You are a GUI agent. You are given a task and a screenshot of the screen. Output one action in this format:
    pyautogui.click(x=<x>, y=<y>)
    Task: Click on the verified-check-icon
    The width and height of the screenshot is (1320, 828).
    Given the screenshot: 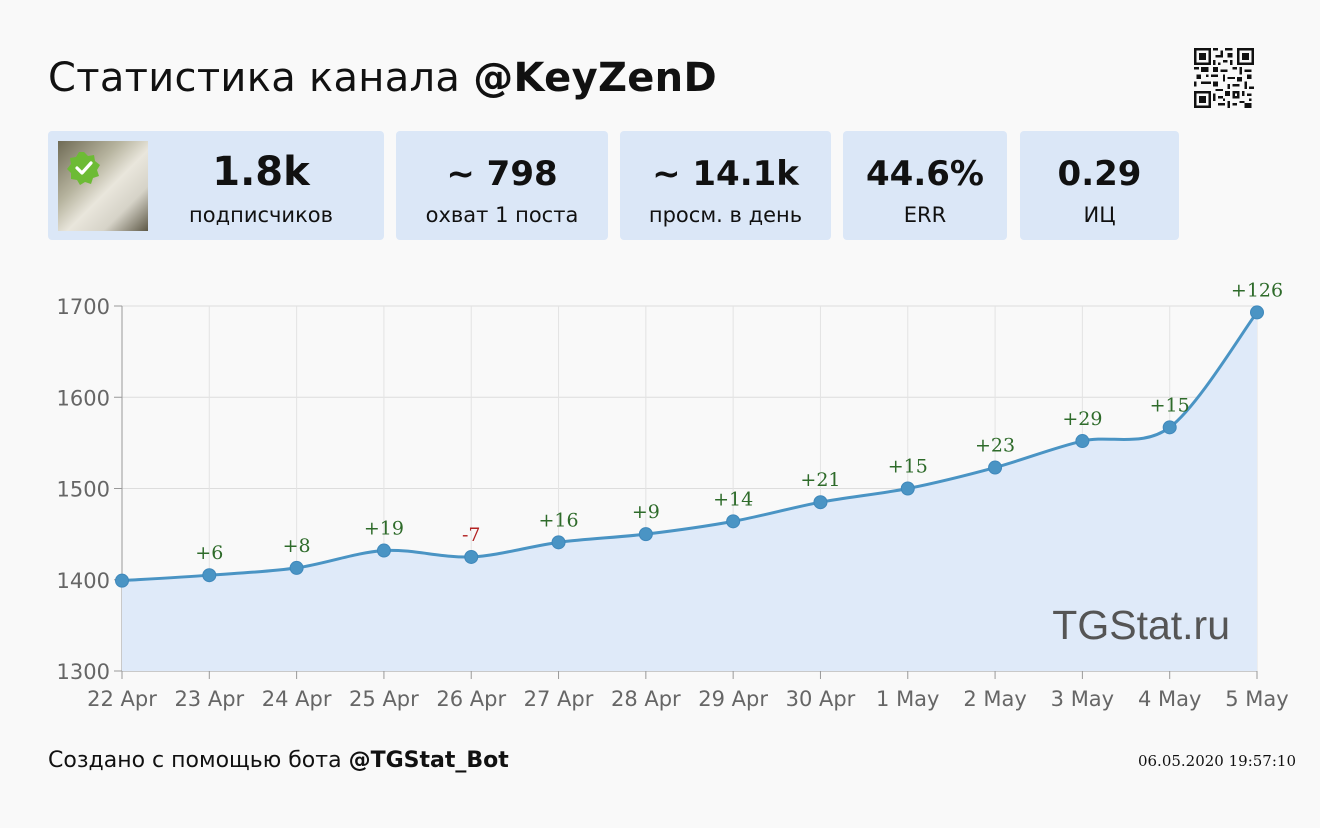 What is the action you would take?
    pyautogui.click(x=83, y=168)
    